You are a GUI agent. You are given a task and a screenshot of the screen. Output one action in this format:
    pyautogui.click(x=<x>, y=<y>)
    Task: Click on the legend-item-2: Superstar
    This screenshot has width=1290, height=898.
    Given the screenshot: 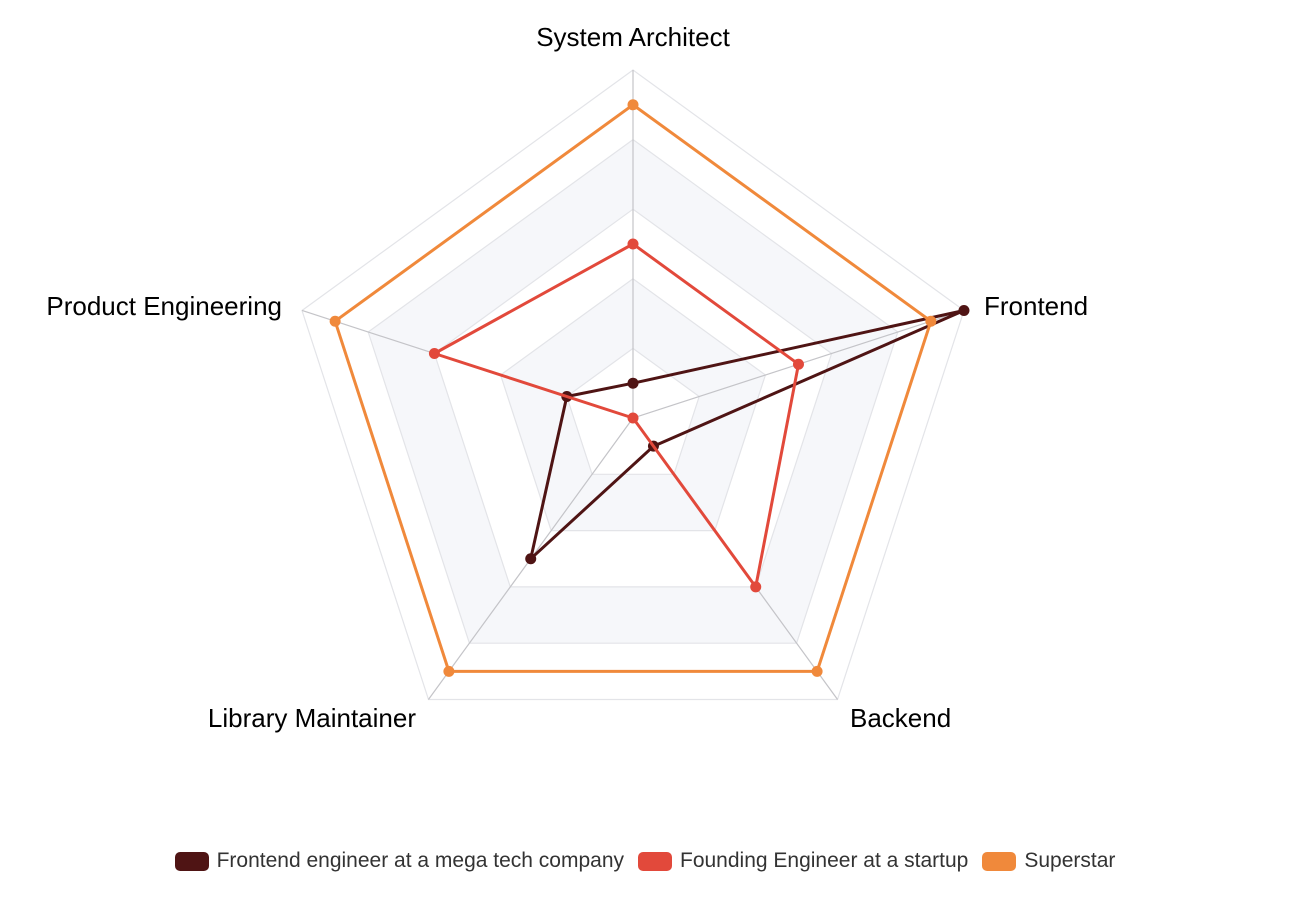 What is the action you would take?
    pyautogui.click(x=1048, y=861)
    